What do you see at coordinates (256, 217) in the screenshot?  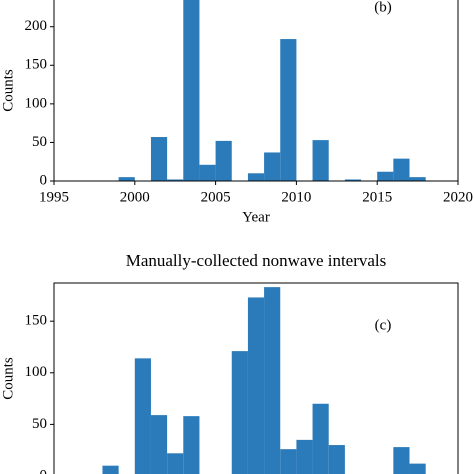 I see `x-axis-label: Year` at bounding box center [256, 217].